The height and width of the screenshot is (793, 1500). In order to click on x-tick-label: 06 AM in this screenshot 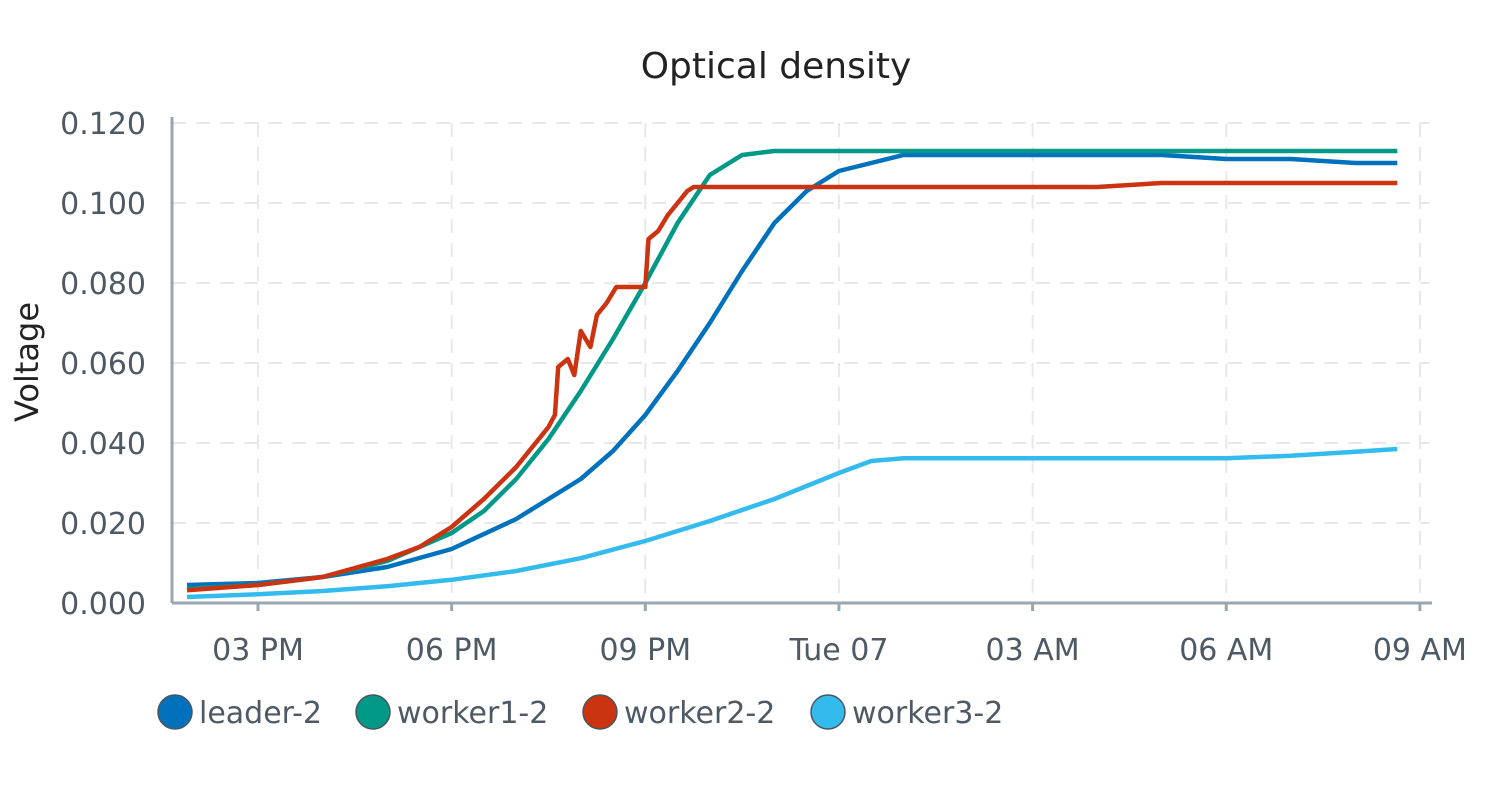, I will do `click(1226, 650)`.